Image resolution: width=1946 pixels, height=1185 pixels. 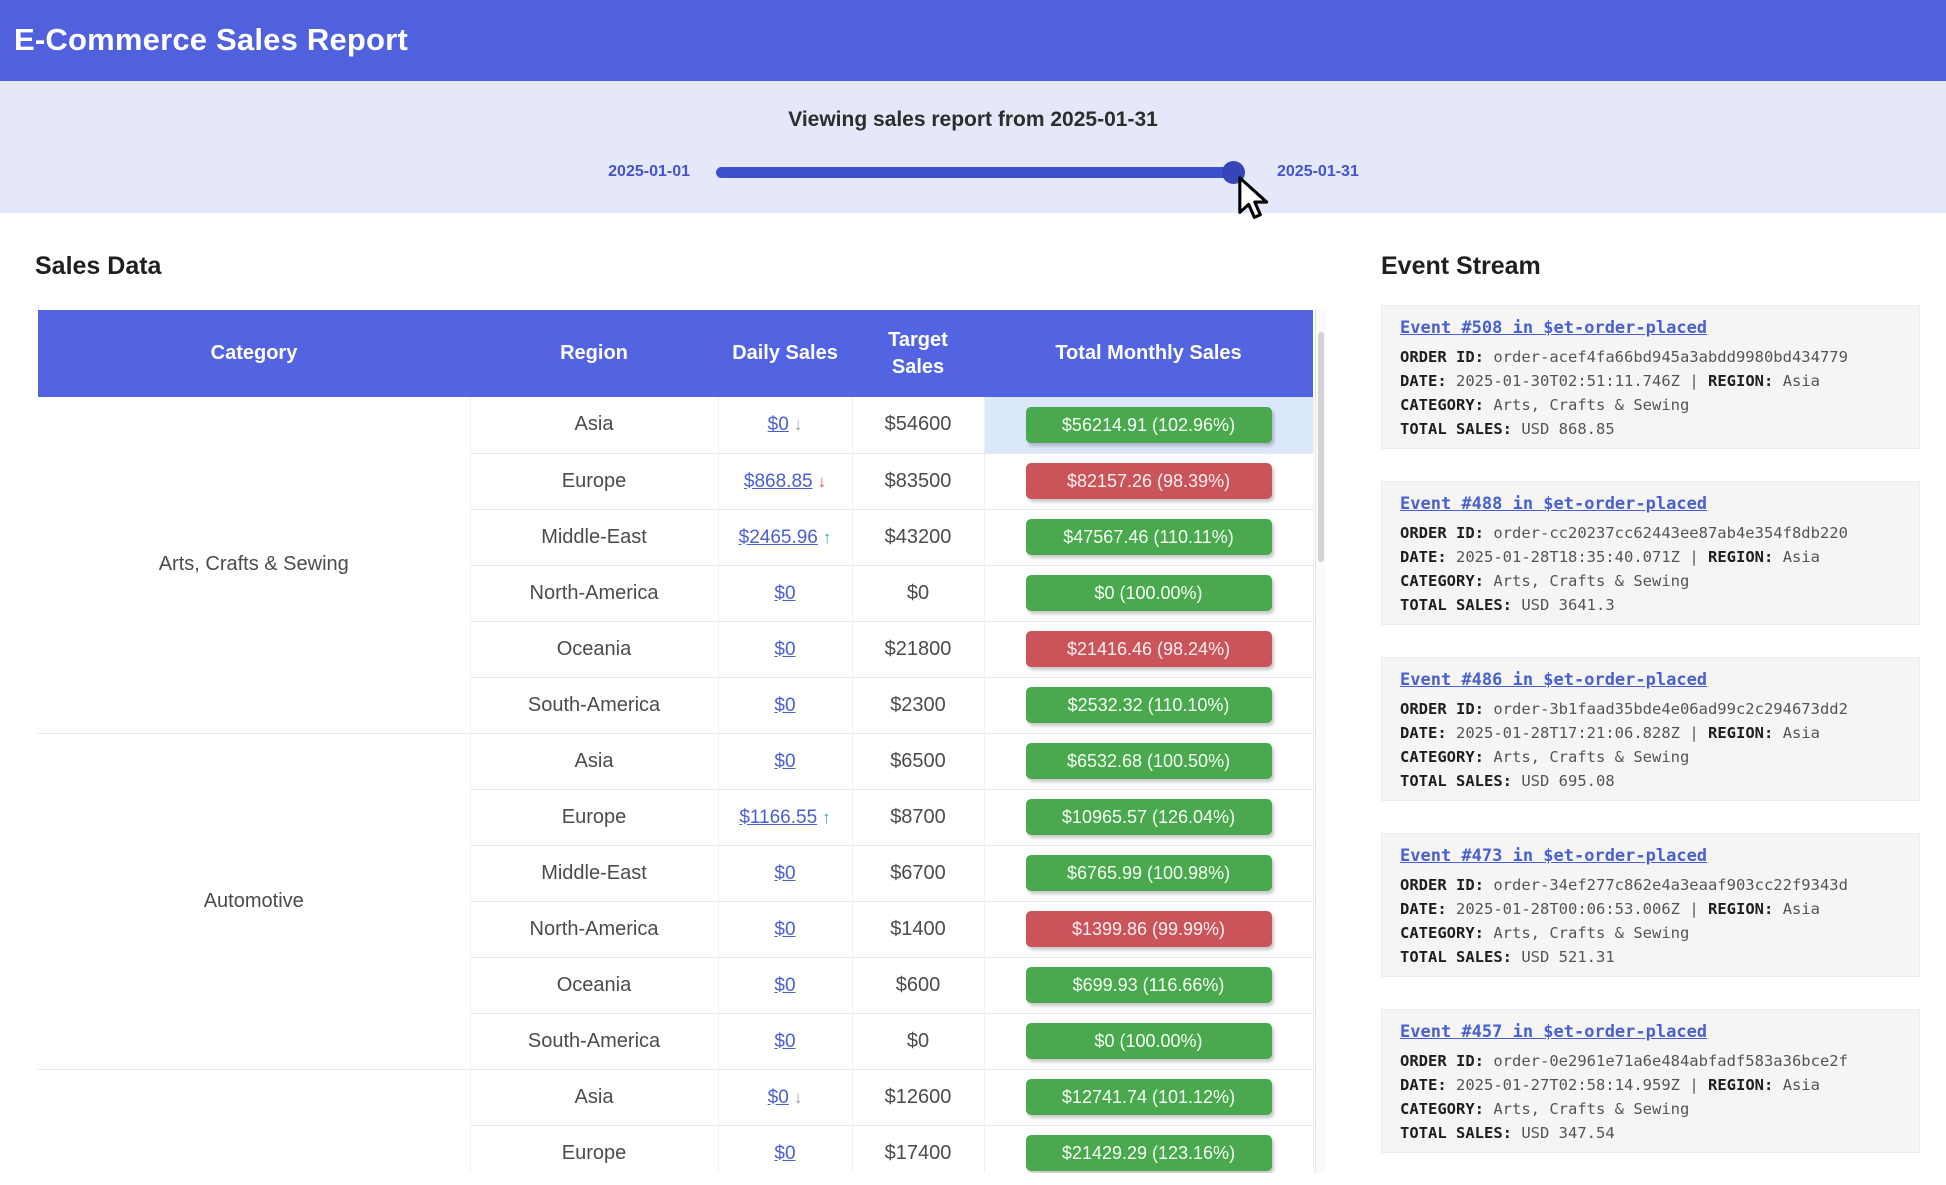 I want to click on table-row: Middle-East $0 $6700 $6765.99 (100.98%), so click(x=676, y=873).